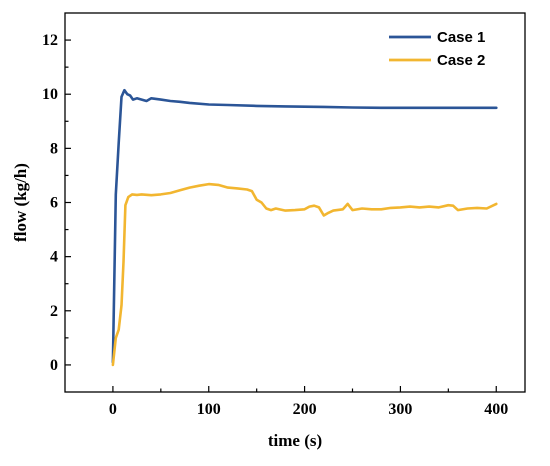 This screenshot has width=550, height=466. I want to click on y-tick-label: 10, so click(50, 94).